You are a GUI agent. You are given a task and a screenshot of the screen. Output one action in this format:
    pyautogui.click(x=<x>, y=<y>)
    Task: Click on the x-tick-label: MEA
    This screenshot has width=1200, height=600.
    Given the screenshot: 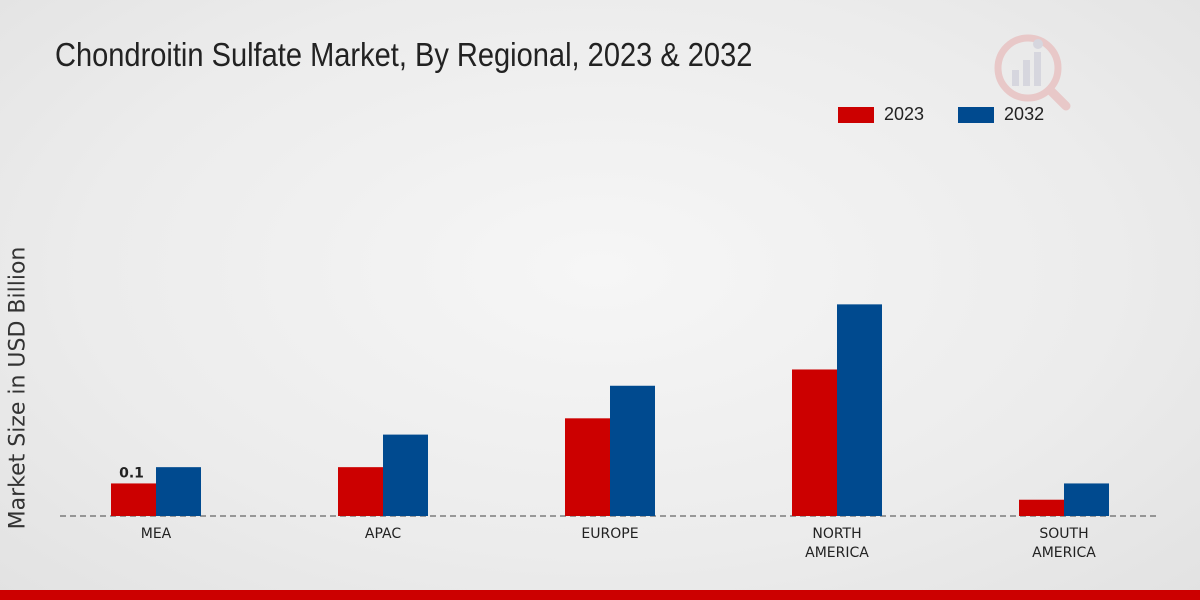 What is the action you would take?
    pyautogui.click(x=156, y=534)
    